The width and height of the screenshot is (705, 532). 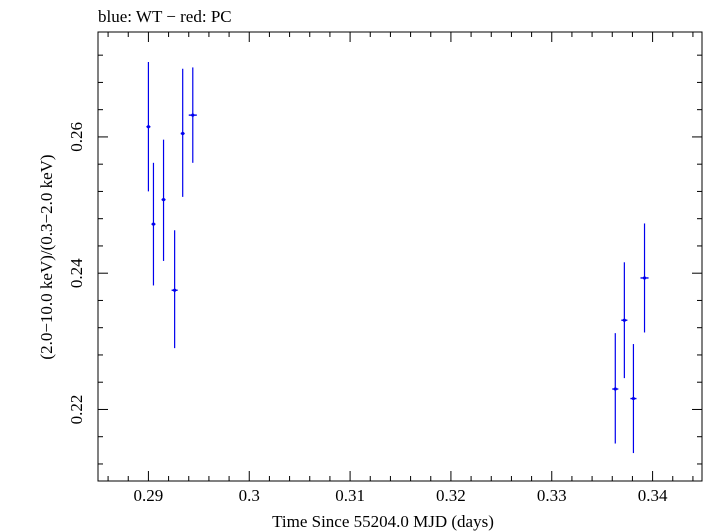 I want to click on x-tick-label: 0.34, so click(x=653, y=495).